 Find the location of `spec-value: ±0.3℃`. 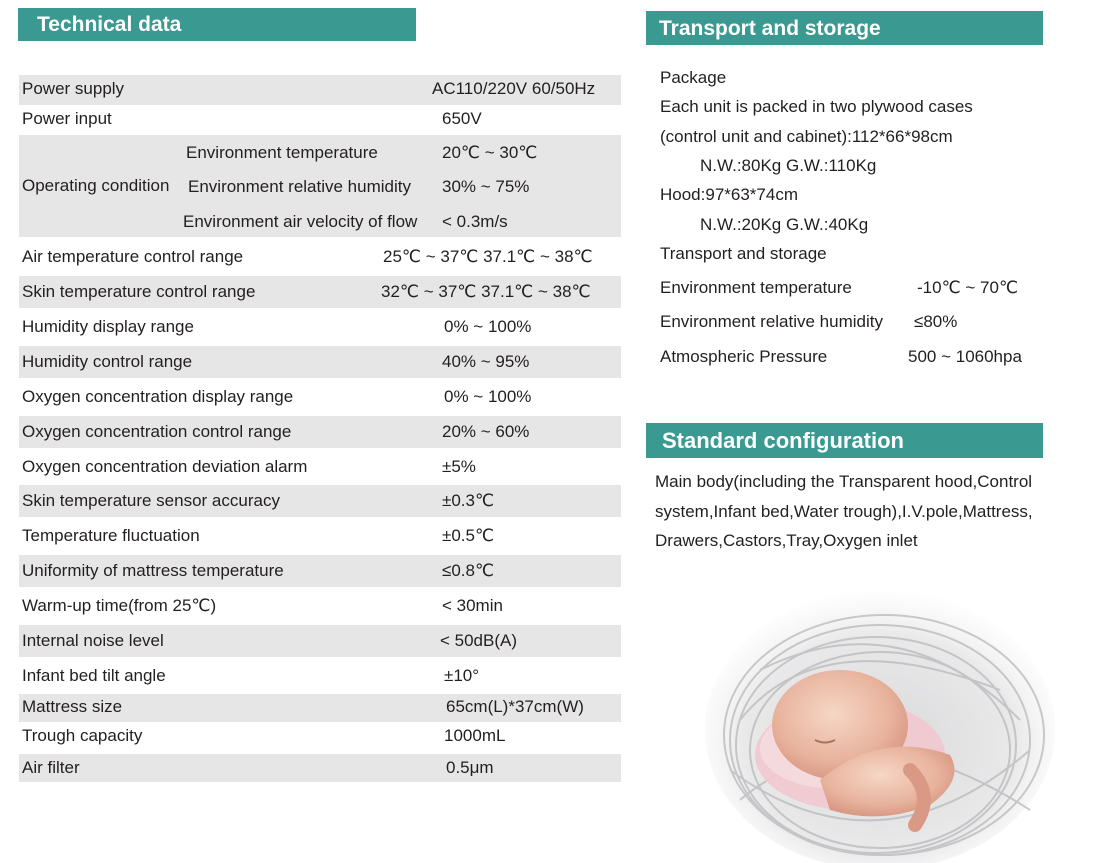

spec-value: ±0.3℃ is located at coordinates (468, 500).